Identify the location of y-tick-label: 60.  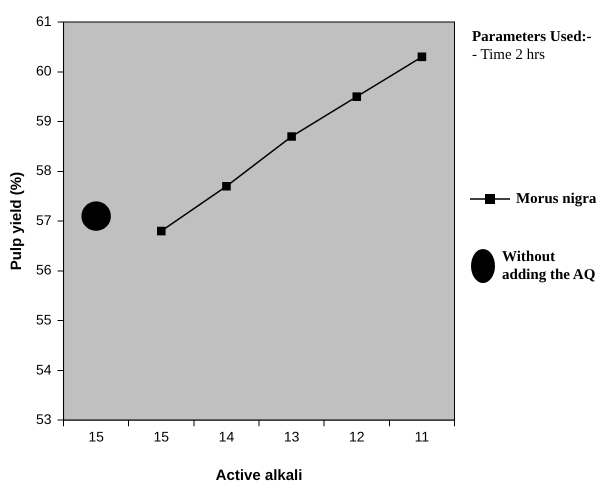
(44, 70).